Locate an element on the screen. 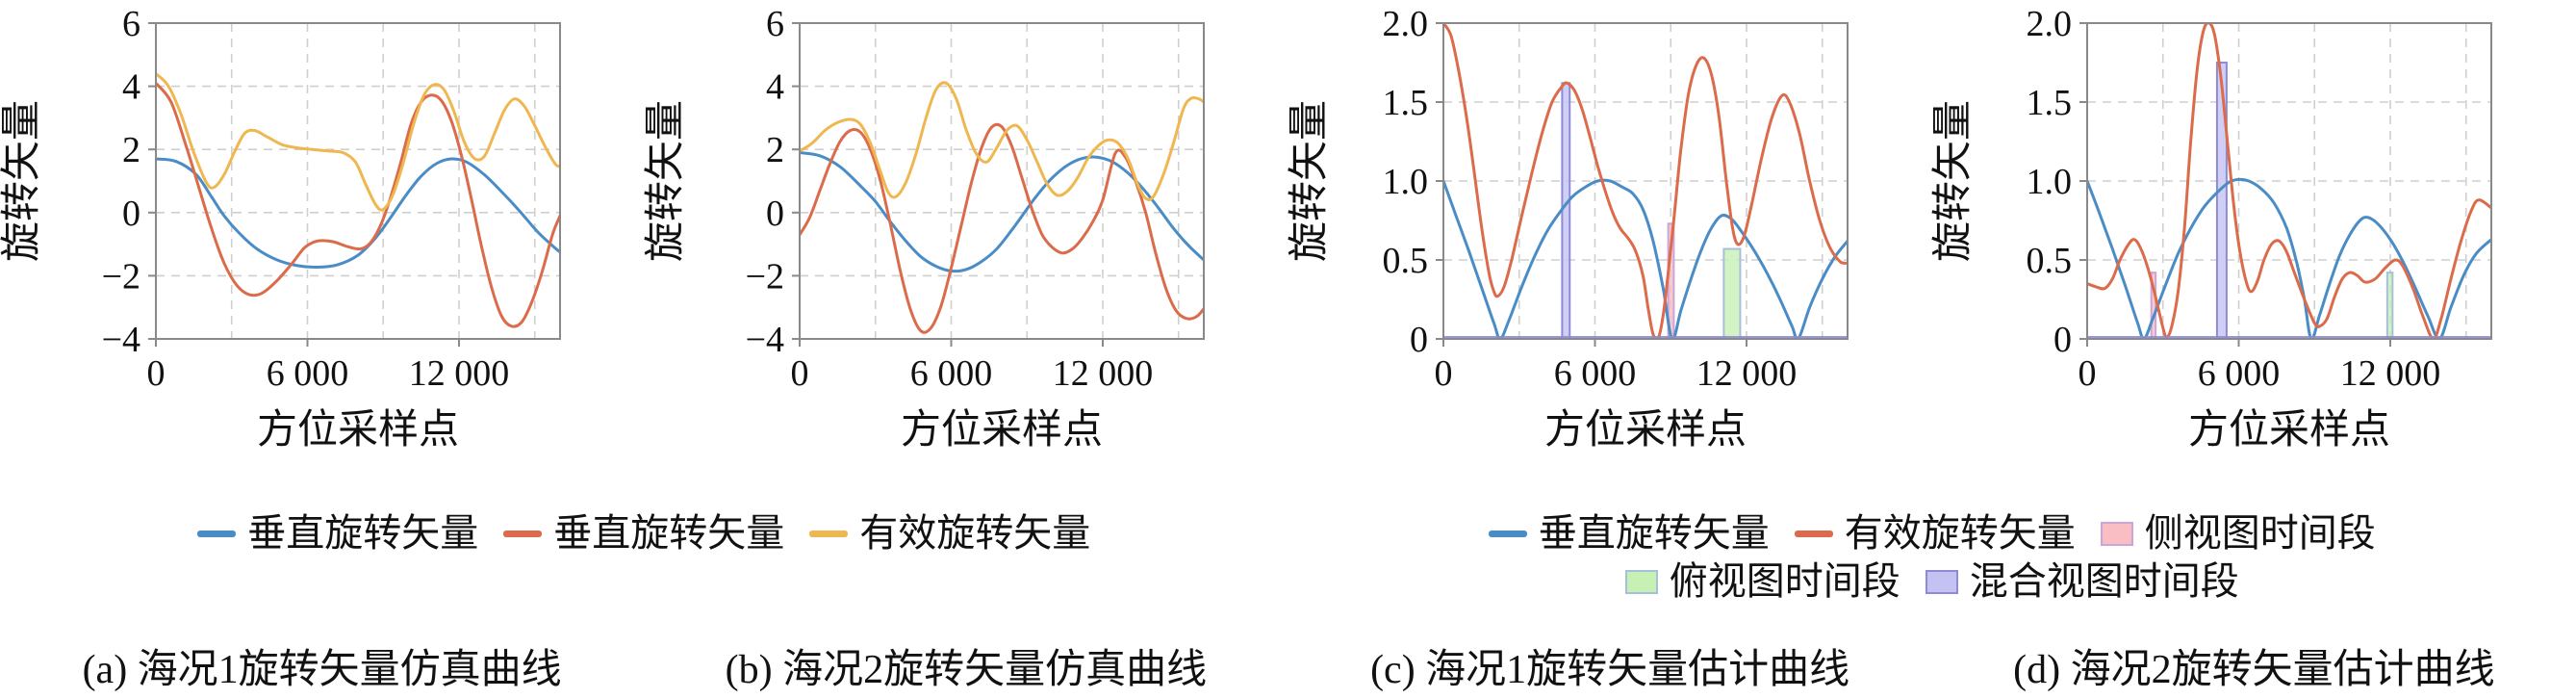 Image resolution: width=2576 pixels, height=699 pixels. legend-item-mixed-view-period: 混合视图时间段 is located at coordinates (2082, 581).